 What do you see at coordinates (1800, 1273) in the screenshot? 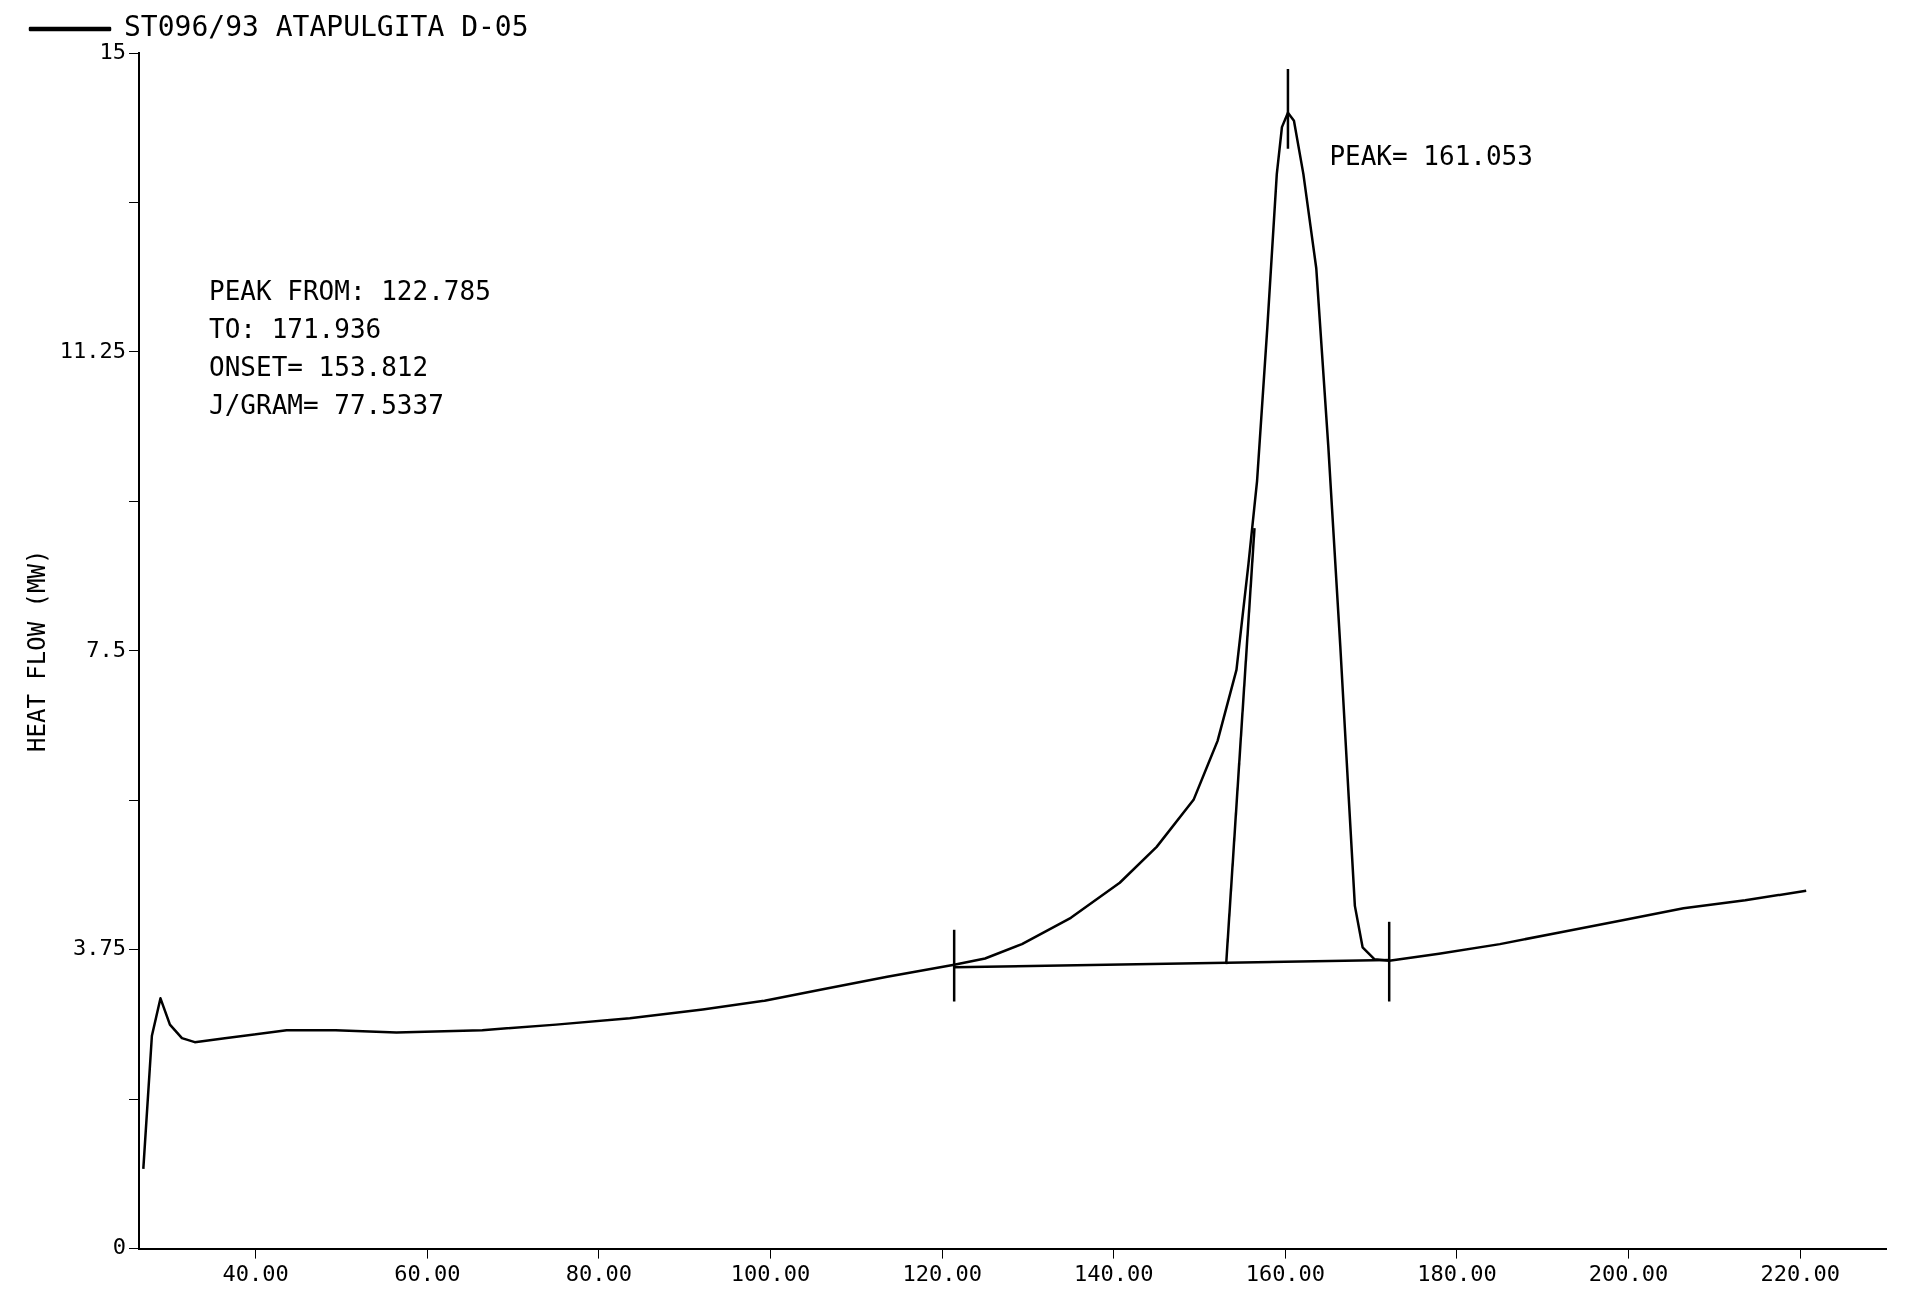
I see `x-tick-label: 220.00` at bounding box center [1800, 1273].